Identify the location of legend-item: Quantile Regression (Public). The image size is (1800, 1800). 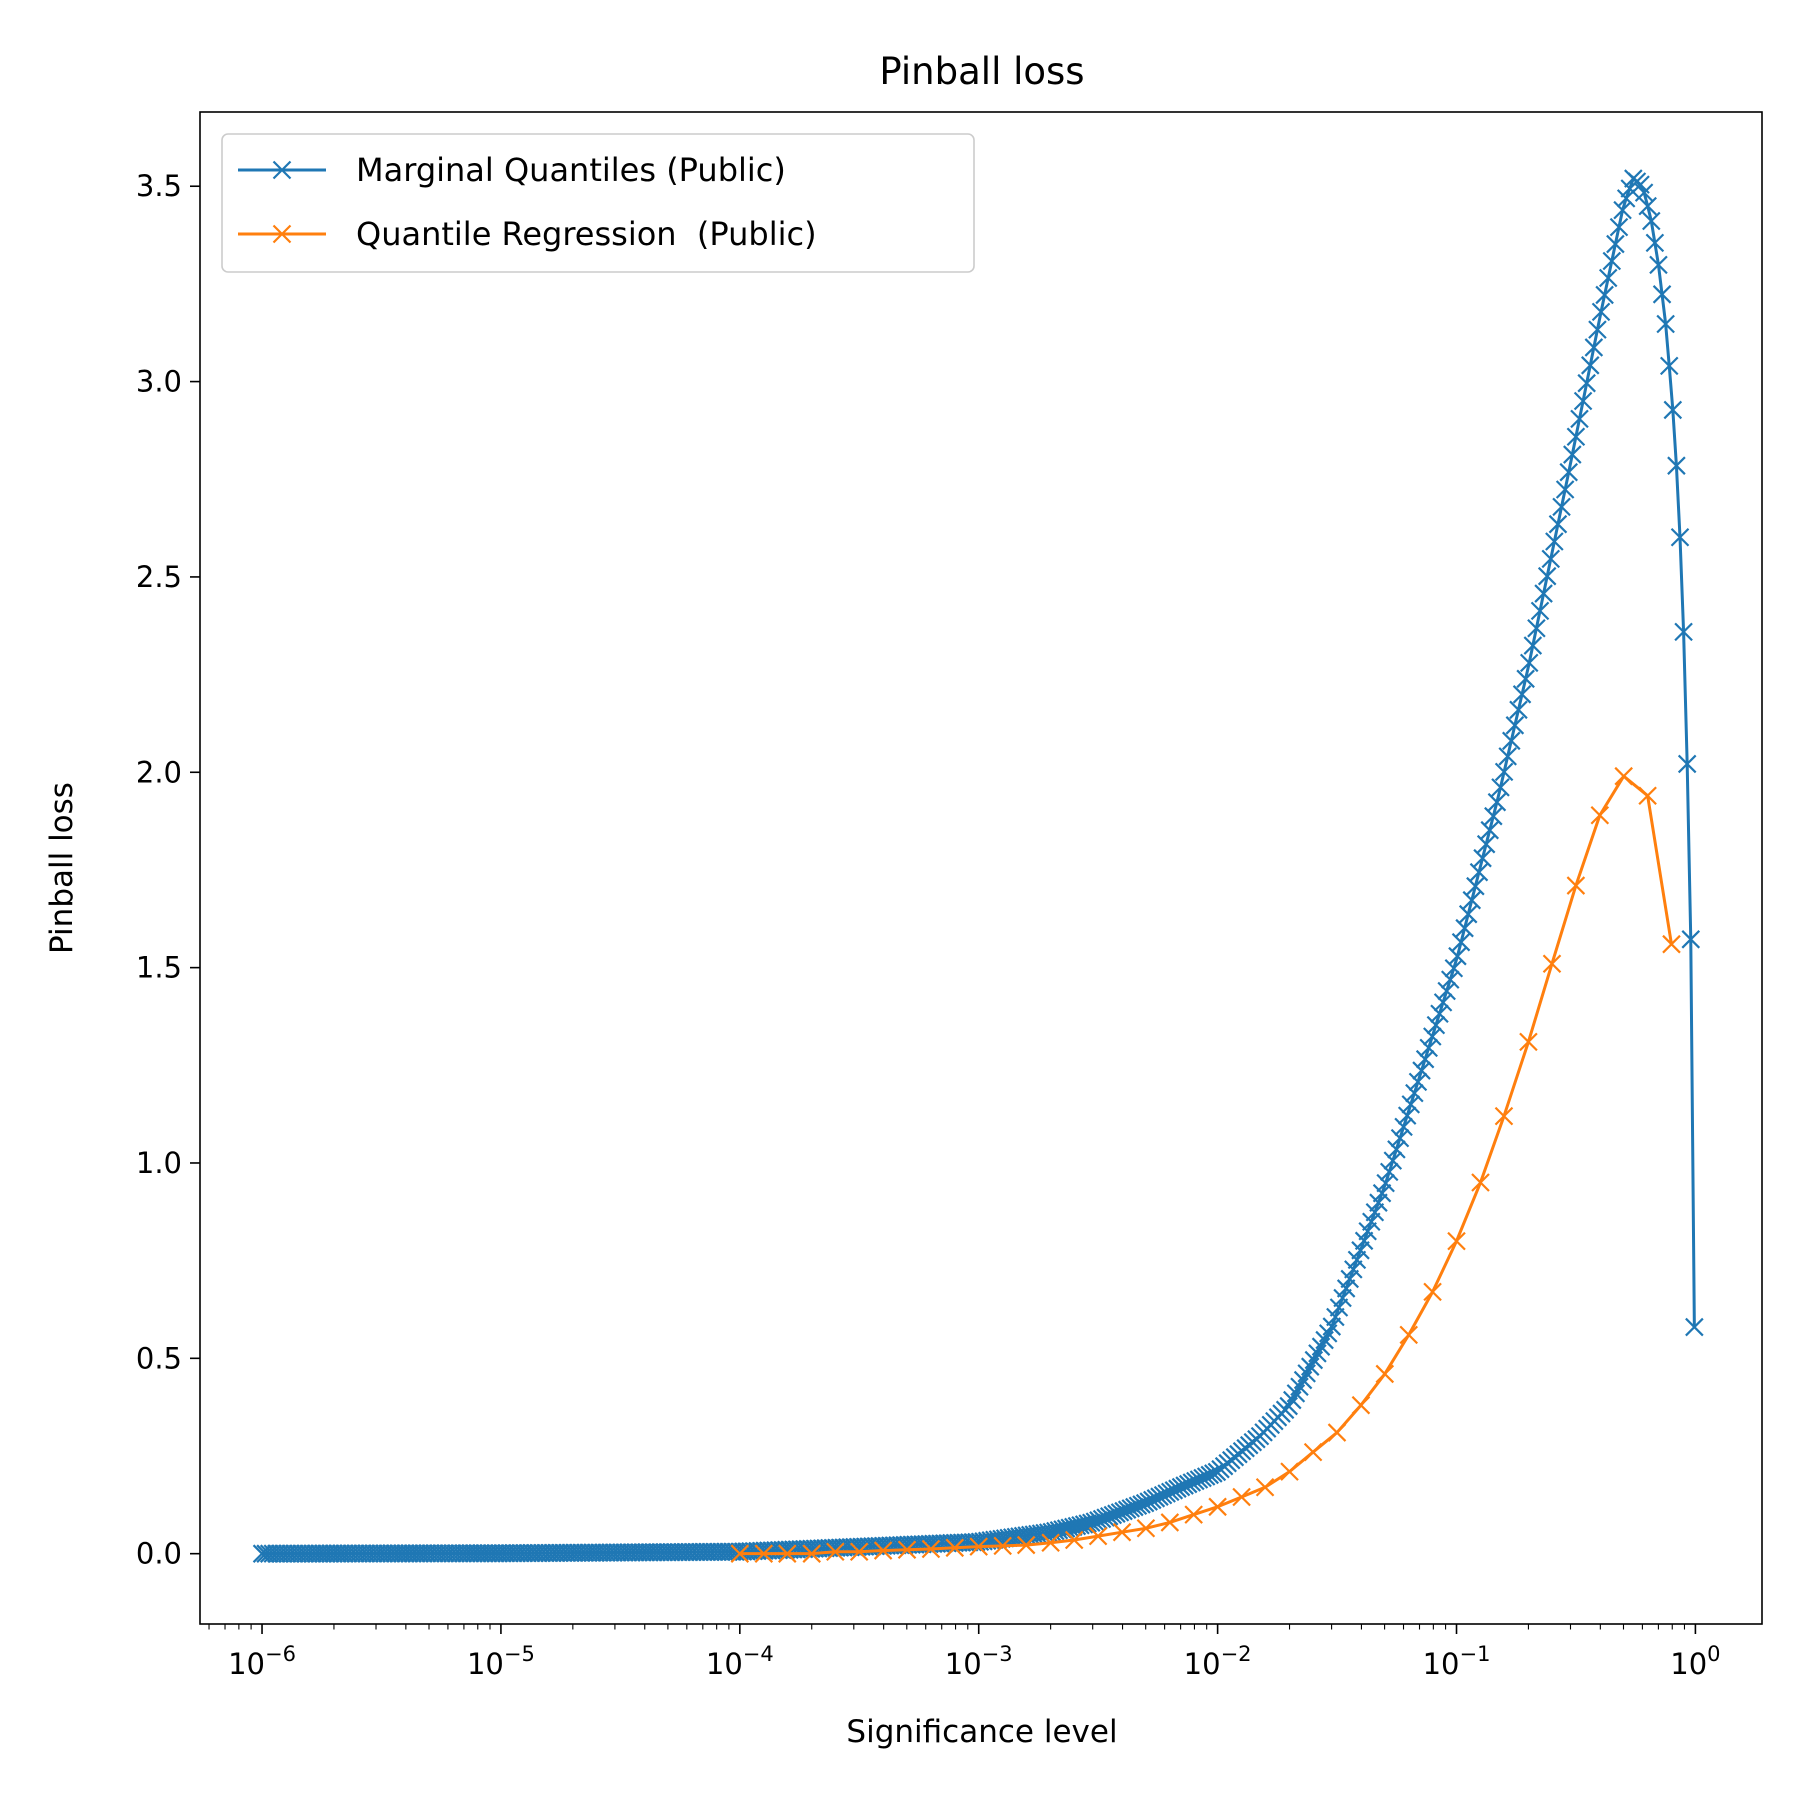
(527, 234).